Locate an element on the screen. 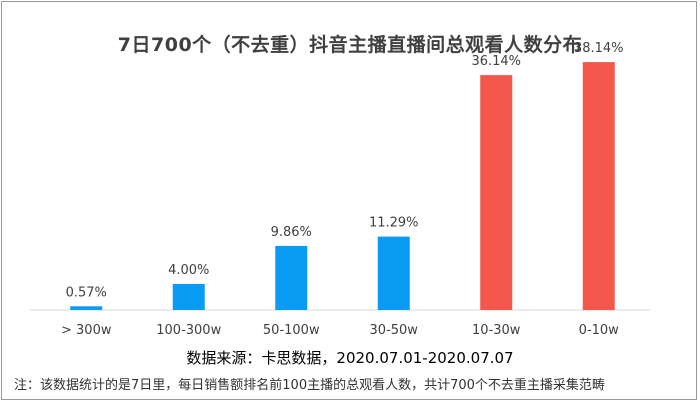 The width and height of the screenshot is (700, 403). tick-label-0: > 300w is located at coordinates (86, 330).